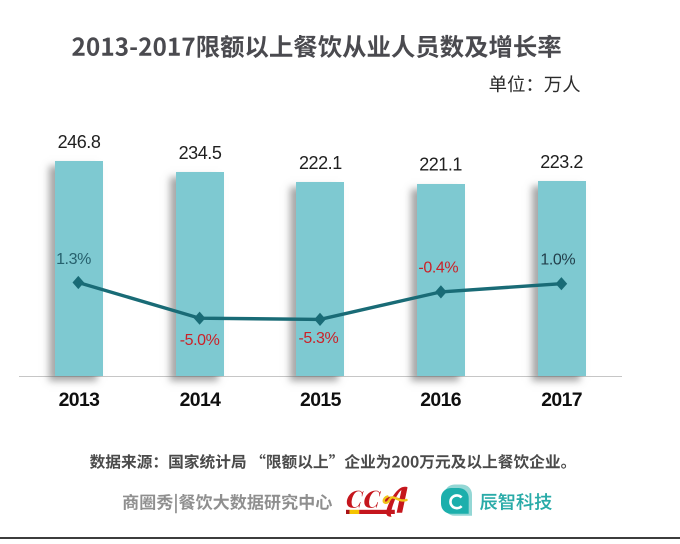  Describe the element at coordinates (200, 153) in the screenshot. I see `svg-text: 234.5` at that location.